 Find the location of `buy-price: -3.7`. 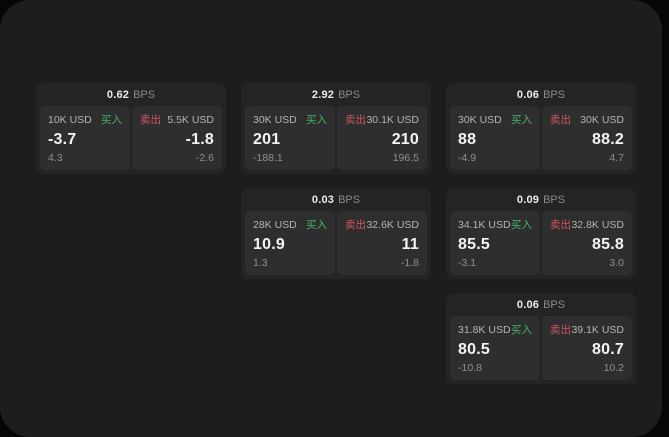

buy-price: -3.7 is located at coordinates (62, 139).